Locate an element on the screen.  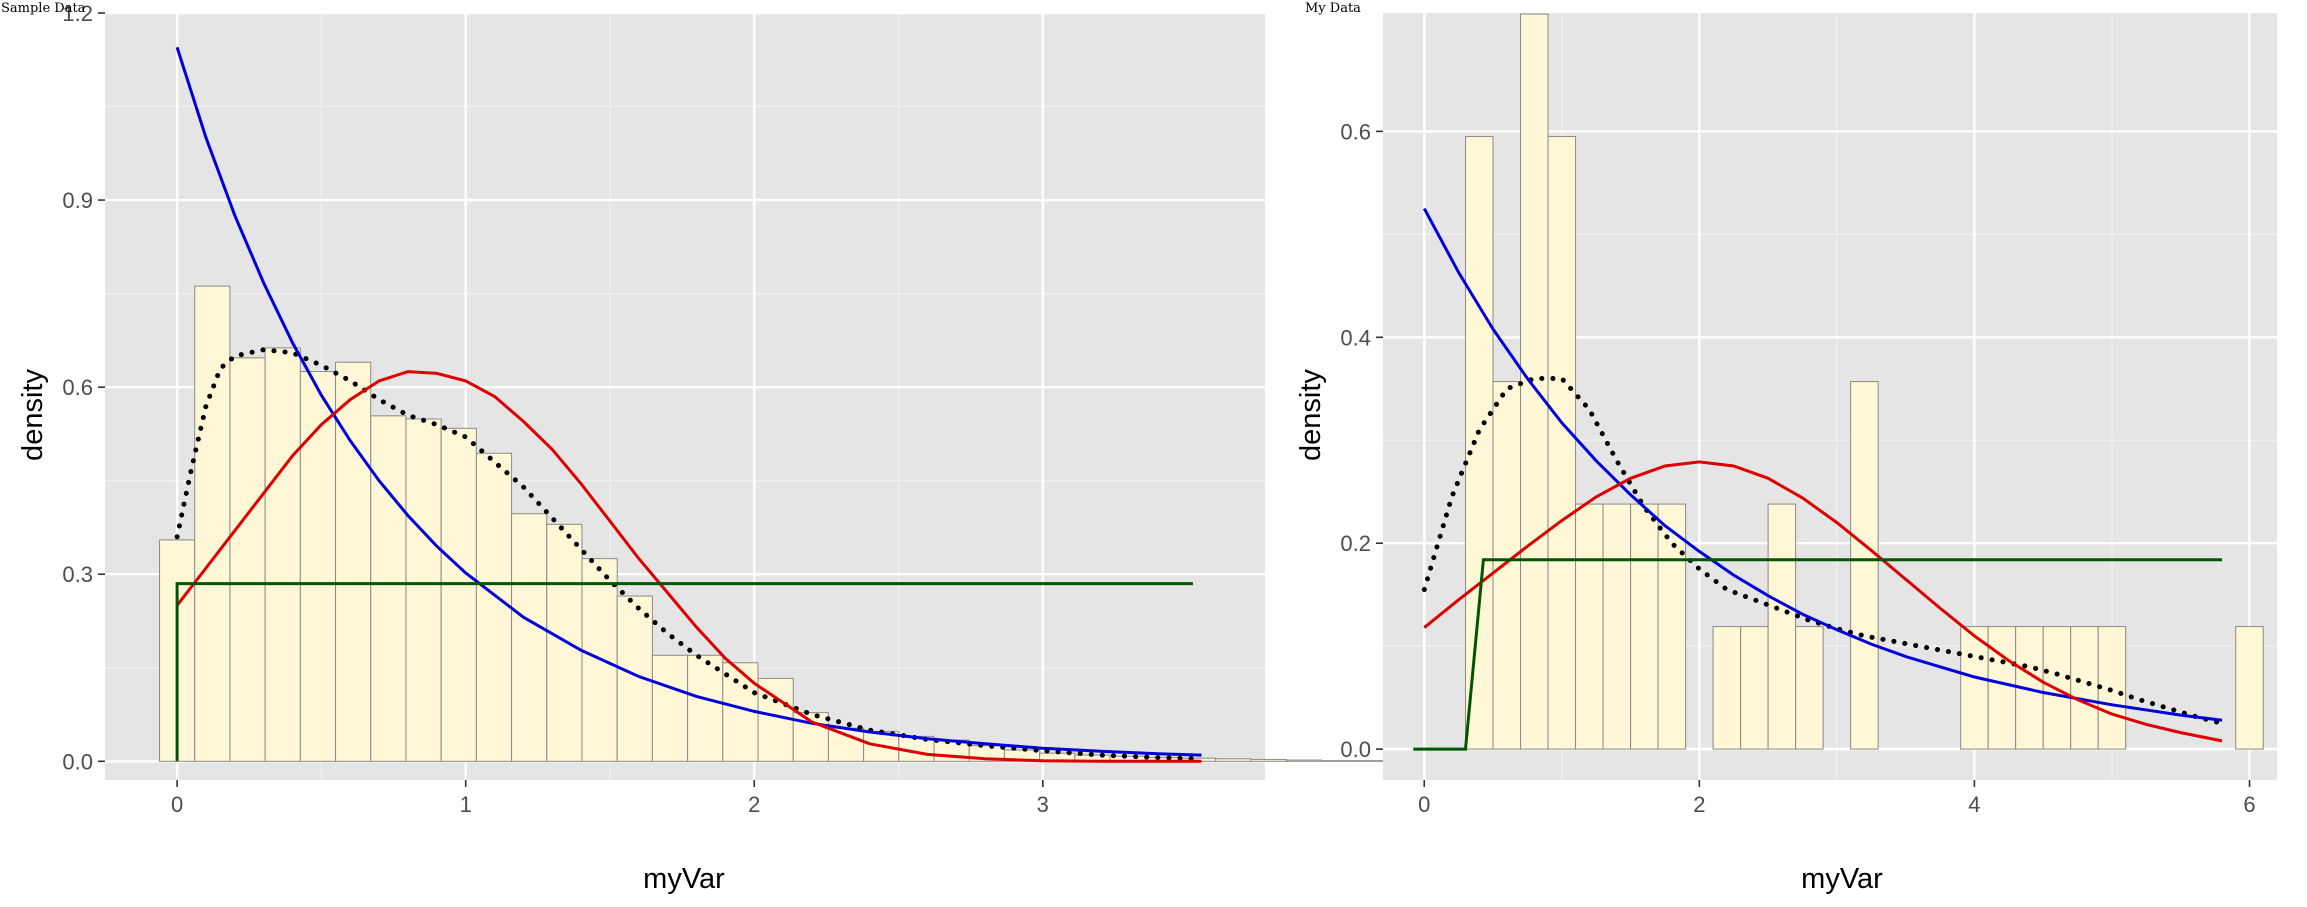
y-tick-label: 1.2 is located at coordinates (77, 13).